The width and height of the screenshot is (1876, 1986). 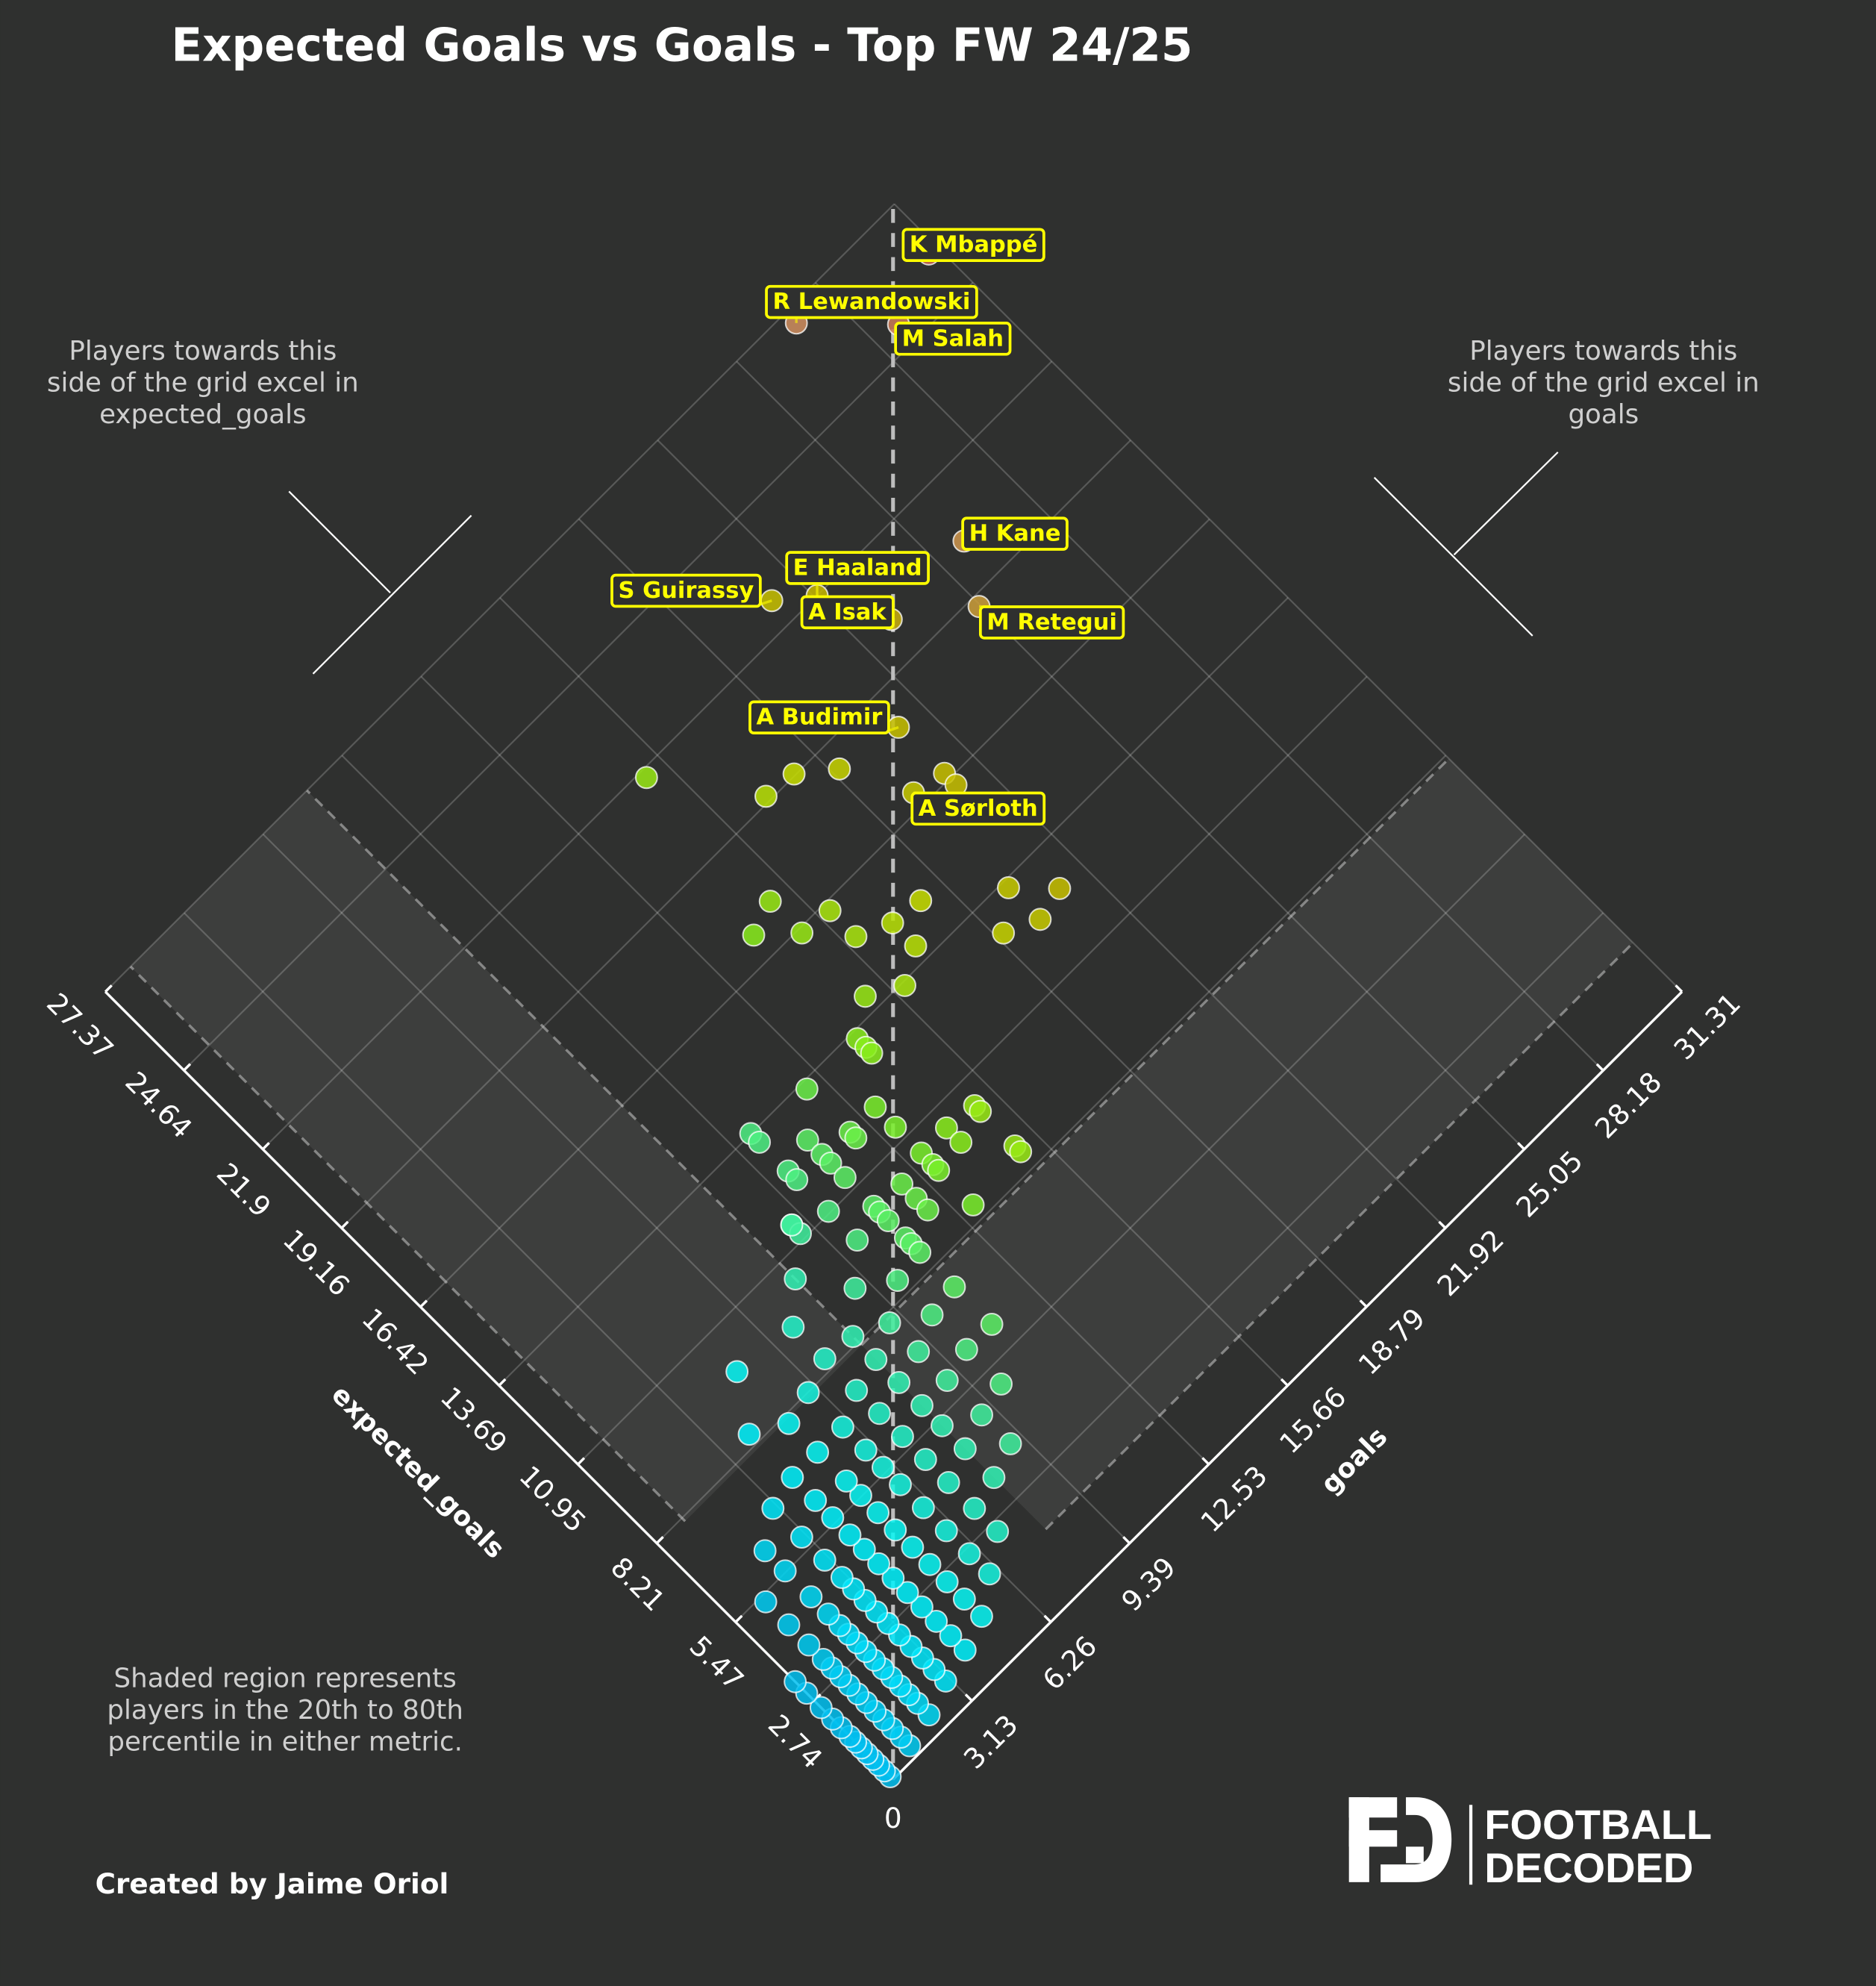 I want to click on player-label: H Kane, so click(x=1015, y=534).